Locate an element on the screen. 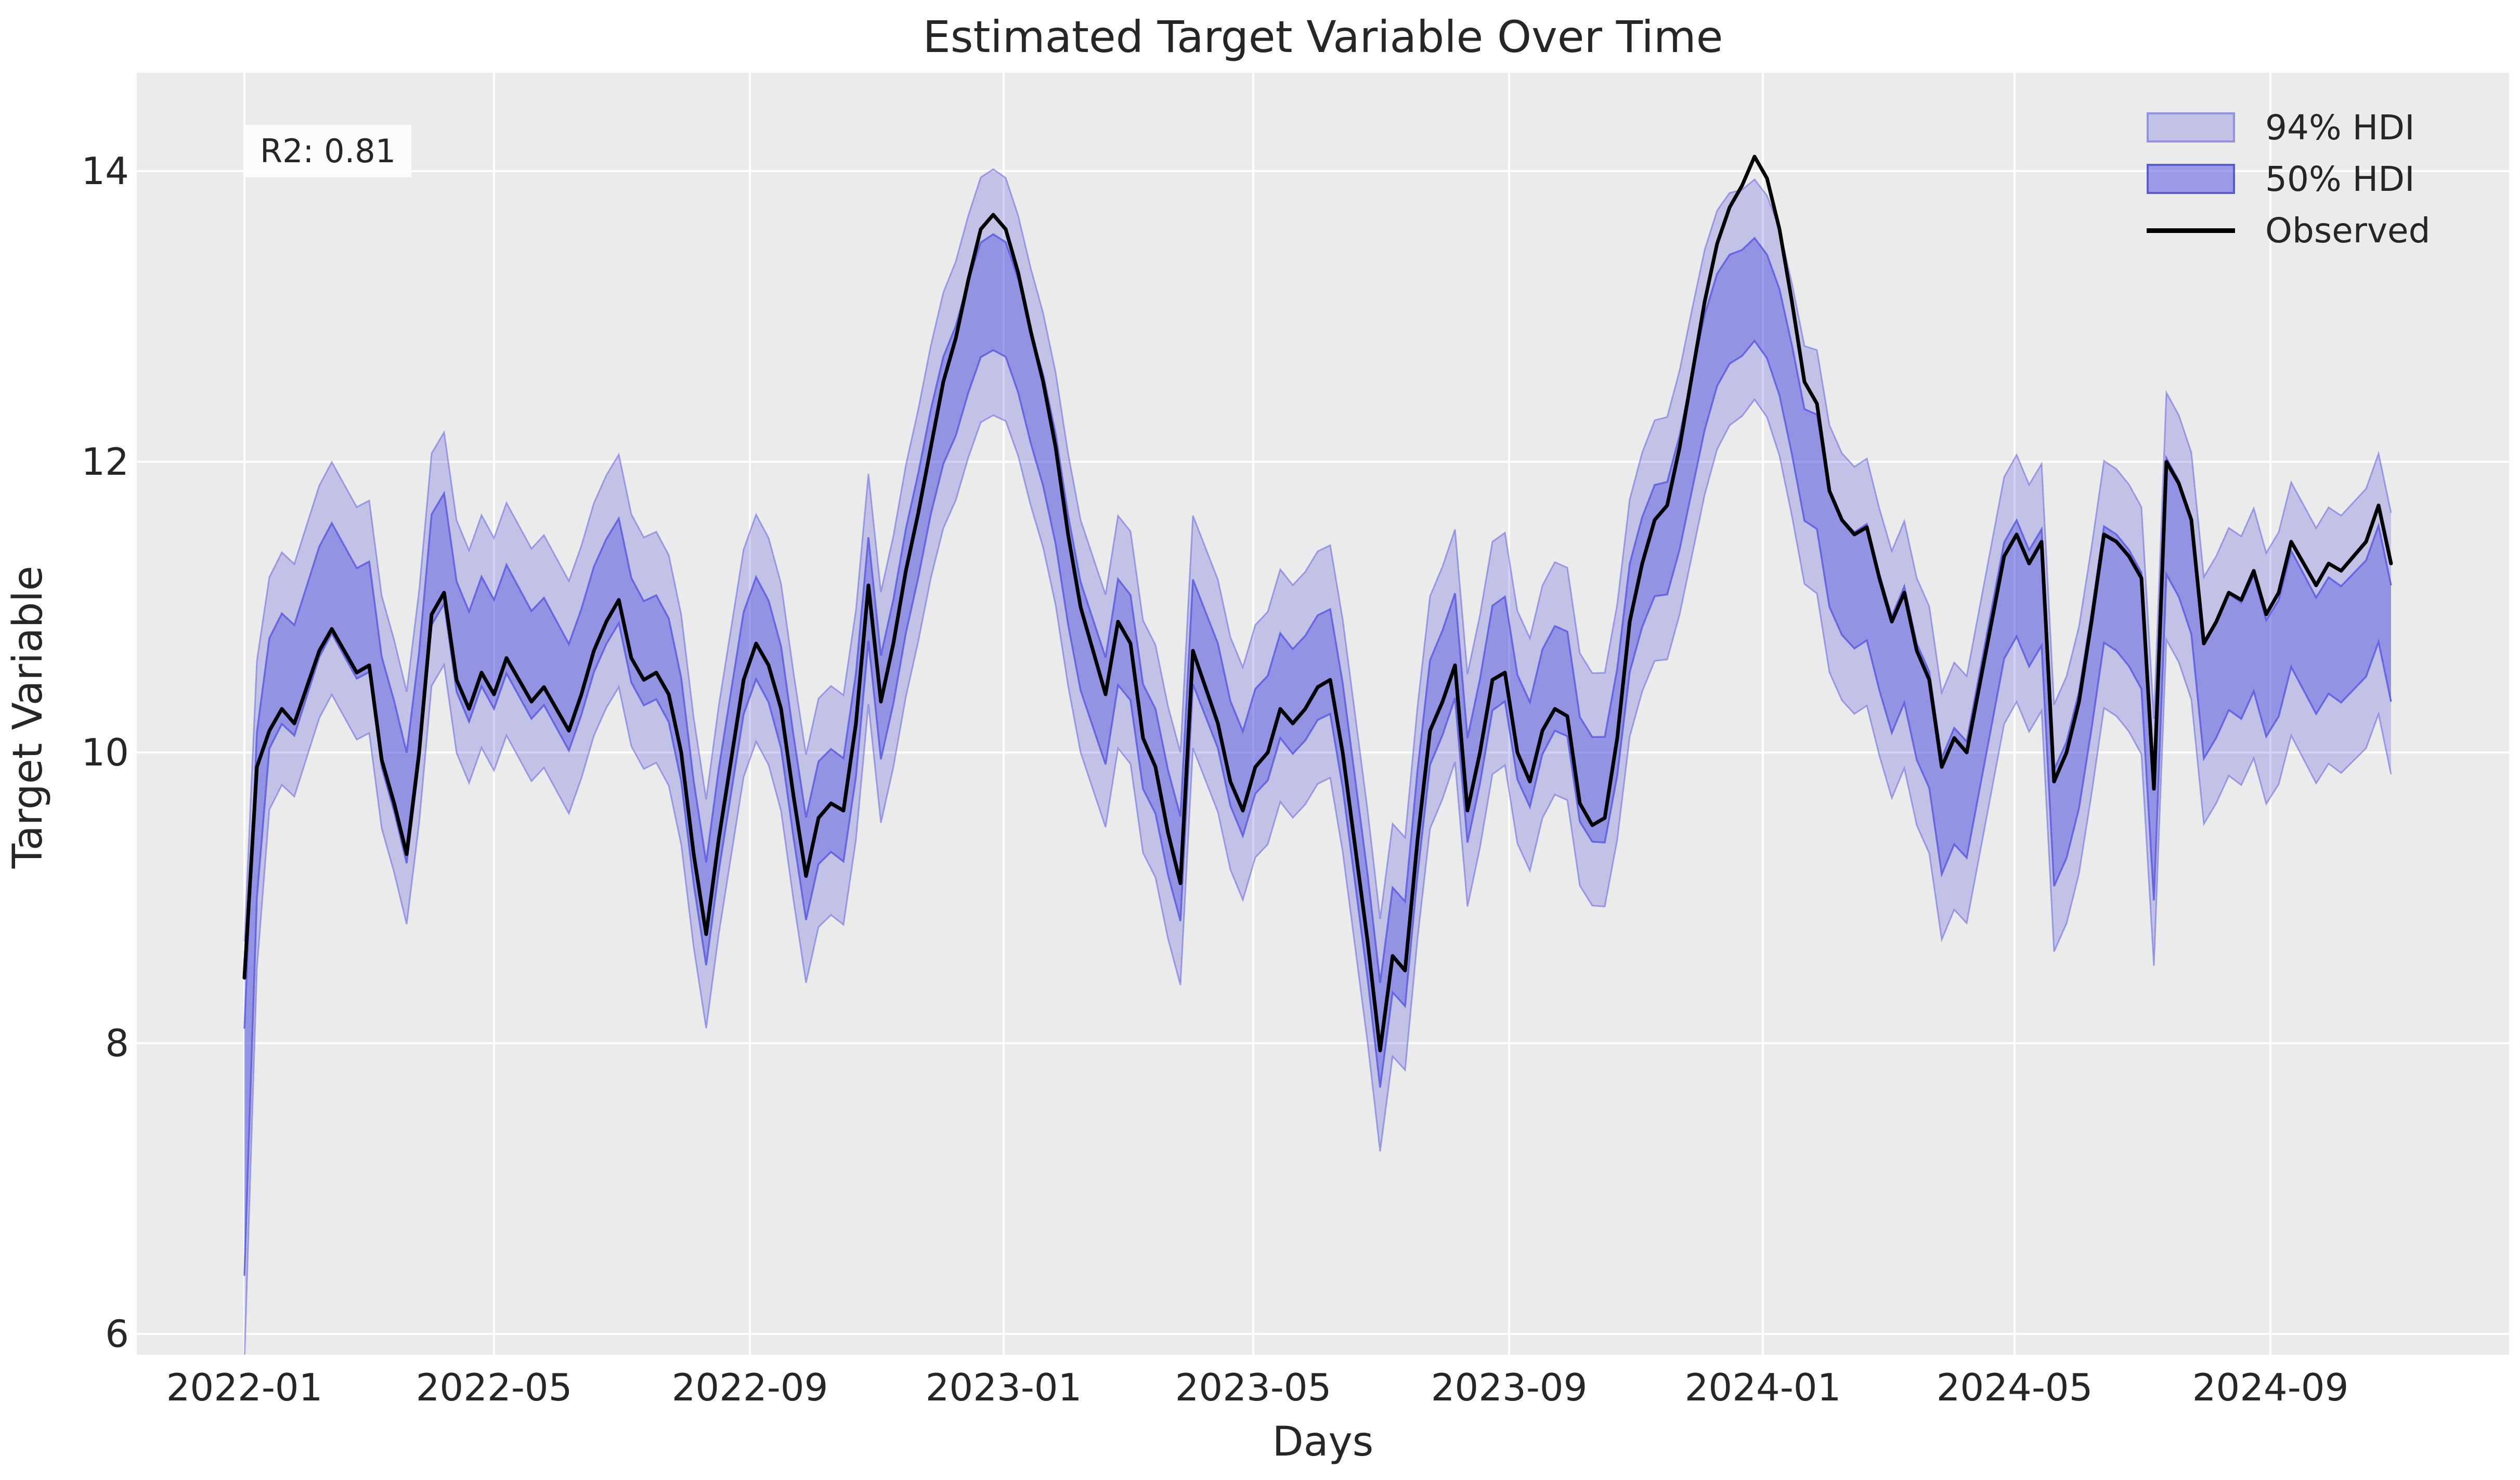 The image size is (2520, 1480). x-tick-label: 2022-01 is located at coordinates (244, 1387).